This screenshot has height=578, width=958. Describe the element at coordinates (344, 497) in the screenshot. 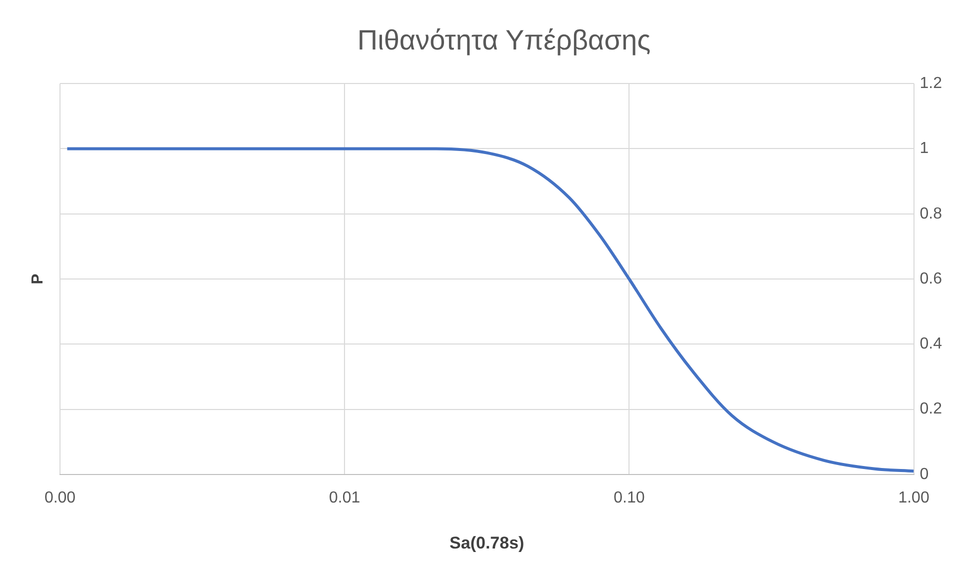

I see `x-tick-label: 0.01` at that location.